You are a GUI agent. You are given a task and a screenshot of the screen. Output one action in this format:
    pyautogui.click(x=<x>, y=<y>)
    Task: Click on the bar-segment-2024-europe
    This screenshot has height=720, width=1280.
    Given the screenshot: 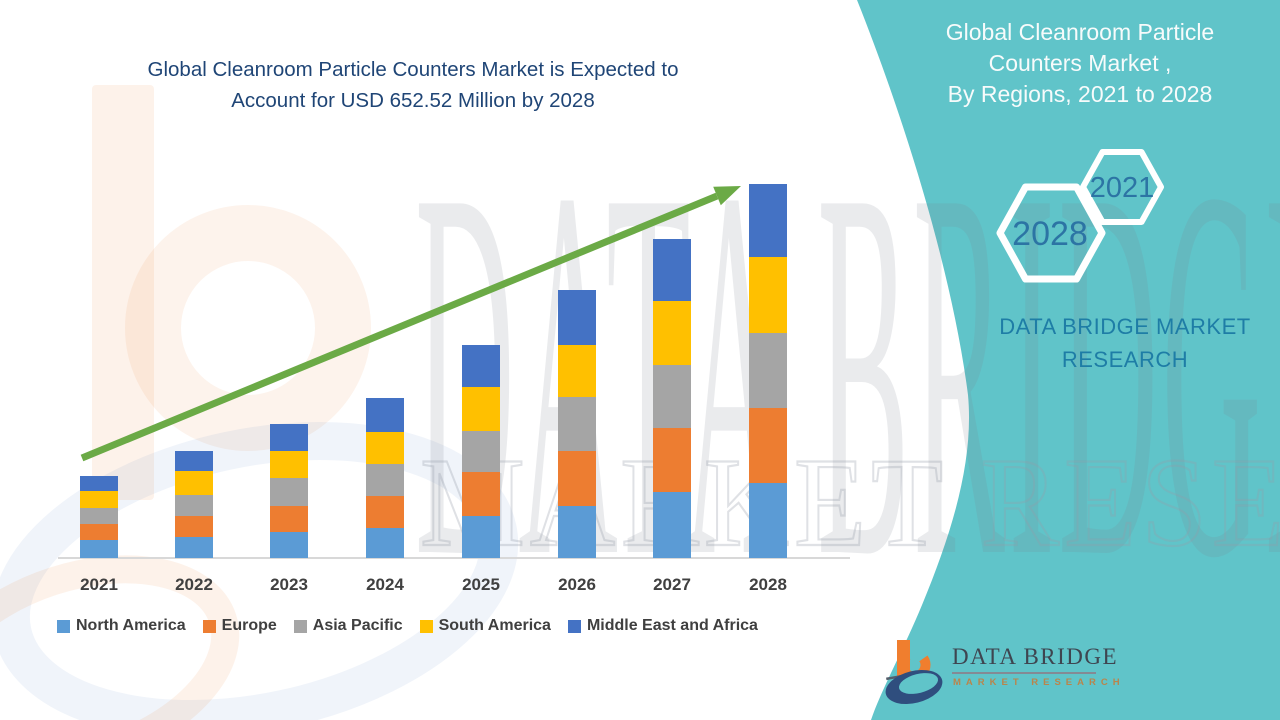 What is the action you would take?
    pyautogui.click(x=385, y=512)
    